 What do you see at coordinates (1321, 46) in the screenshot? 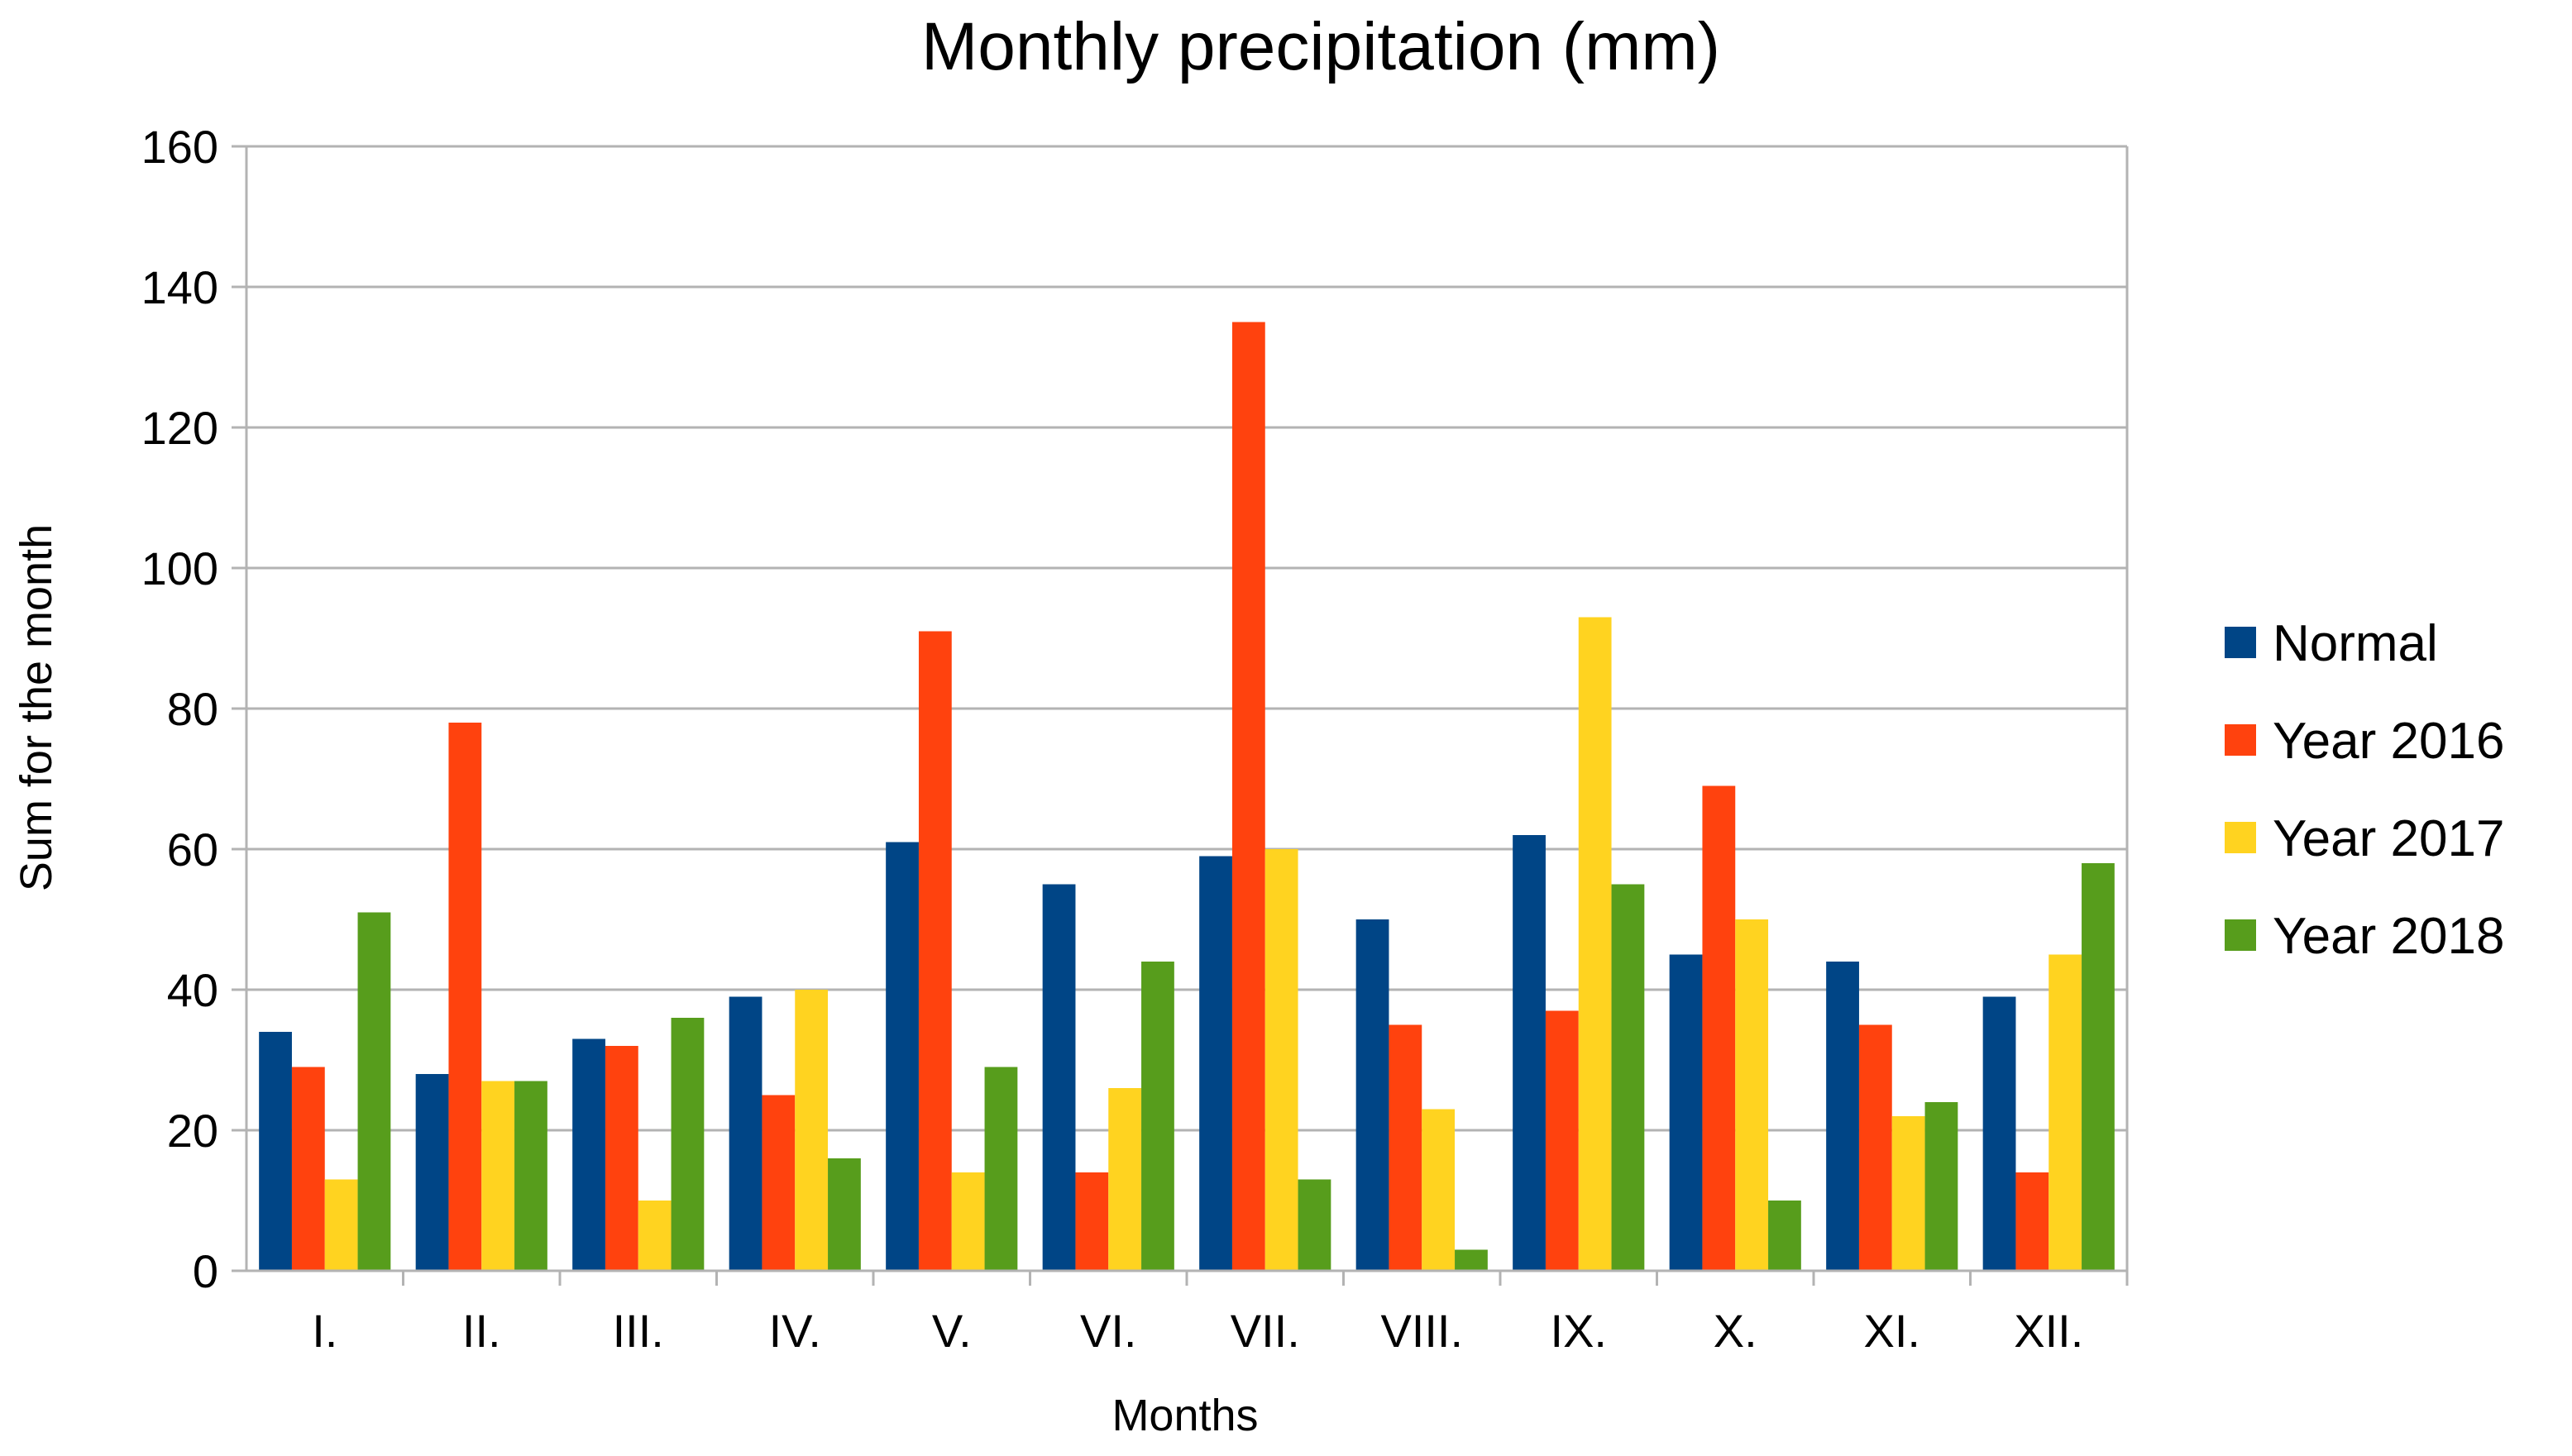
I see `chart-title: Monthly precipitation (mm)` at bounding box center [1321, 46].